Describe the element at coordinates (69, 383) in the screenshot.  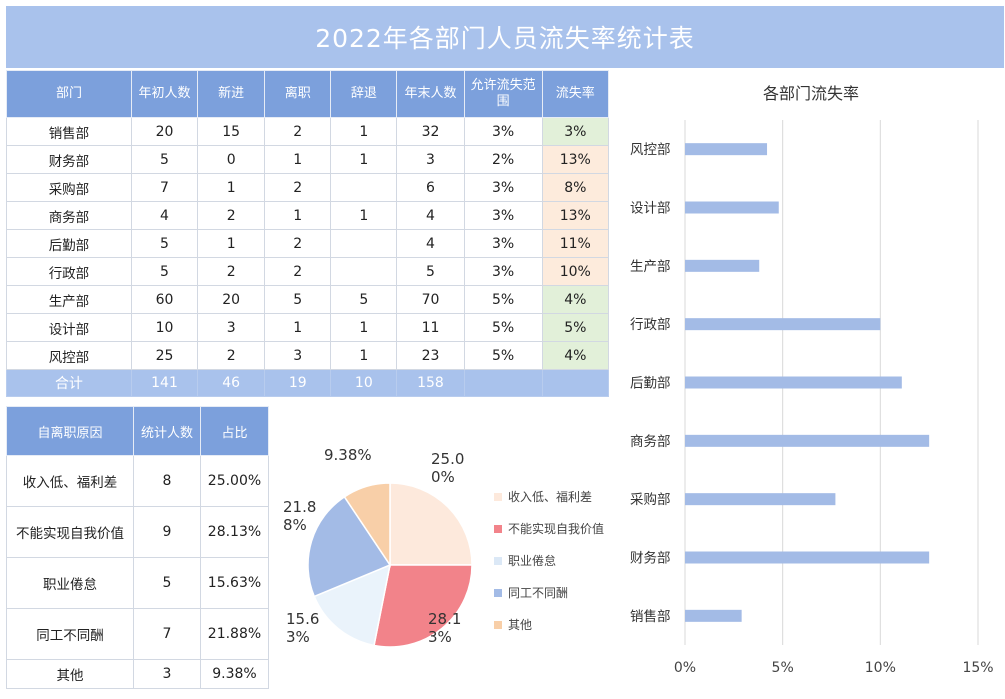
I see `total-cell-label: 合计` at that location.